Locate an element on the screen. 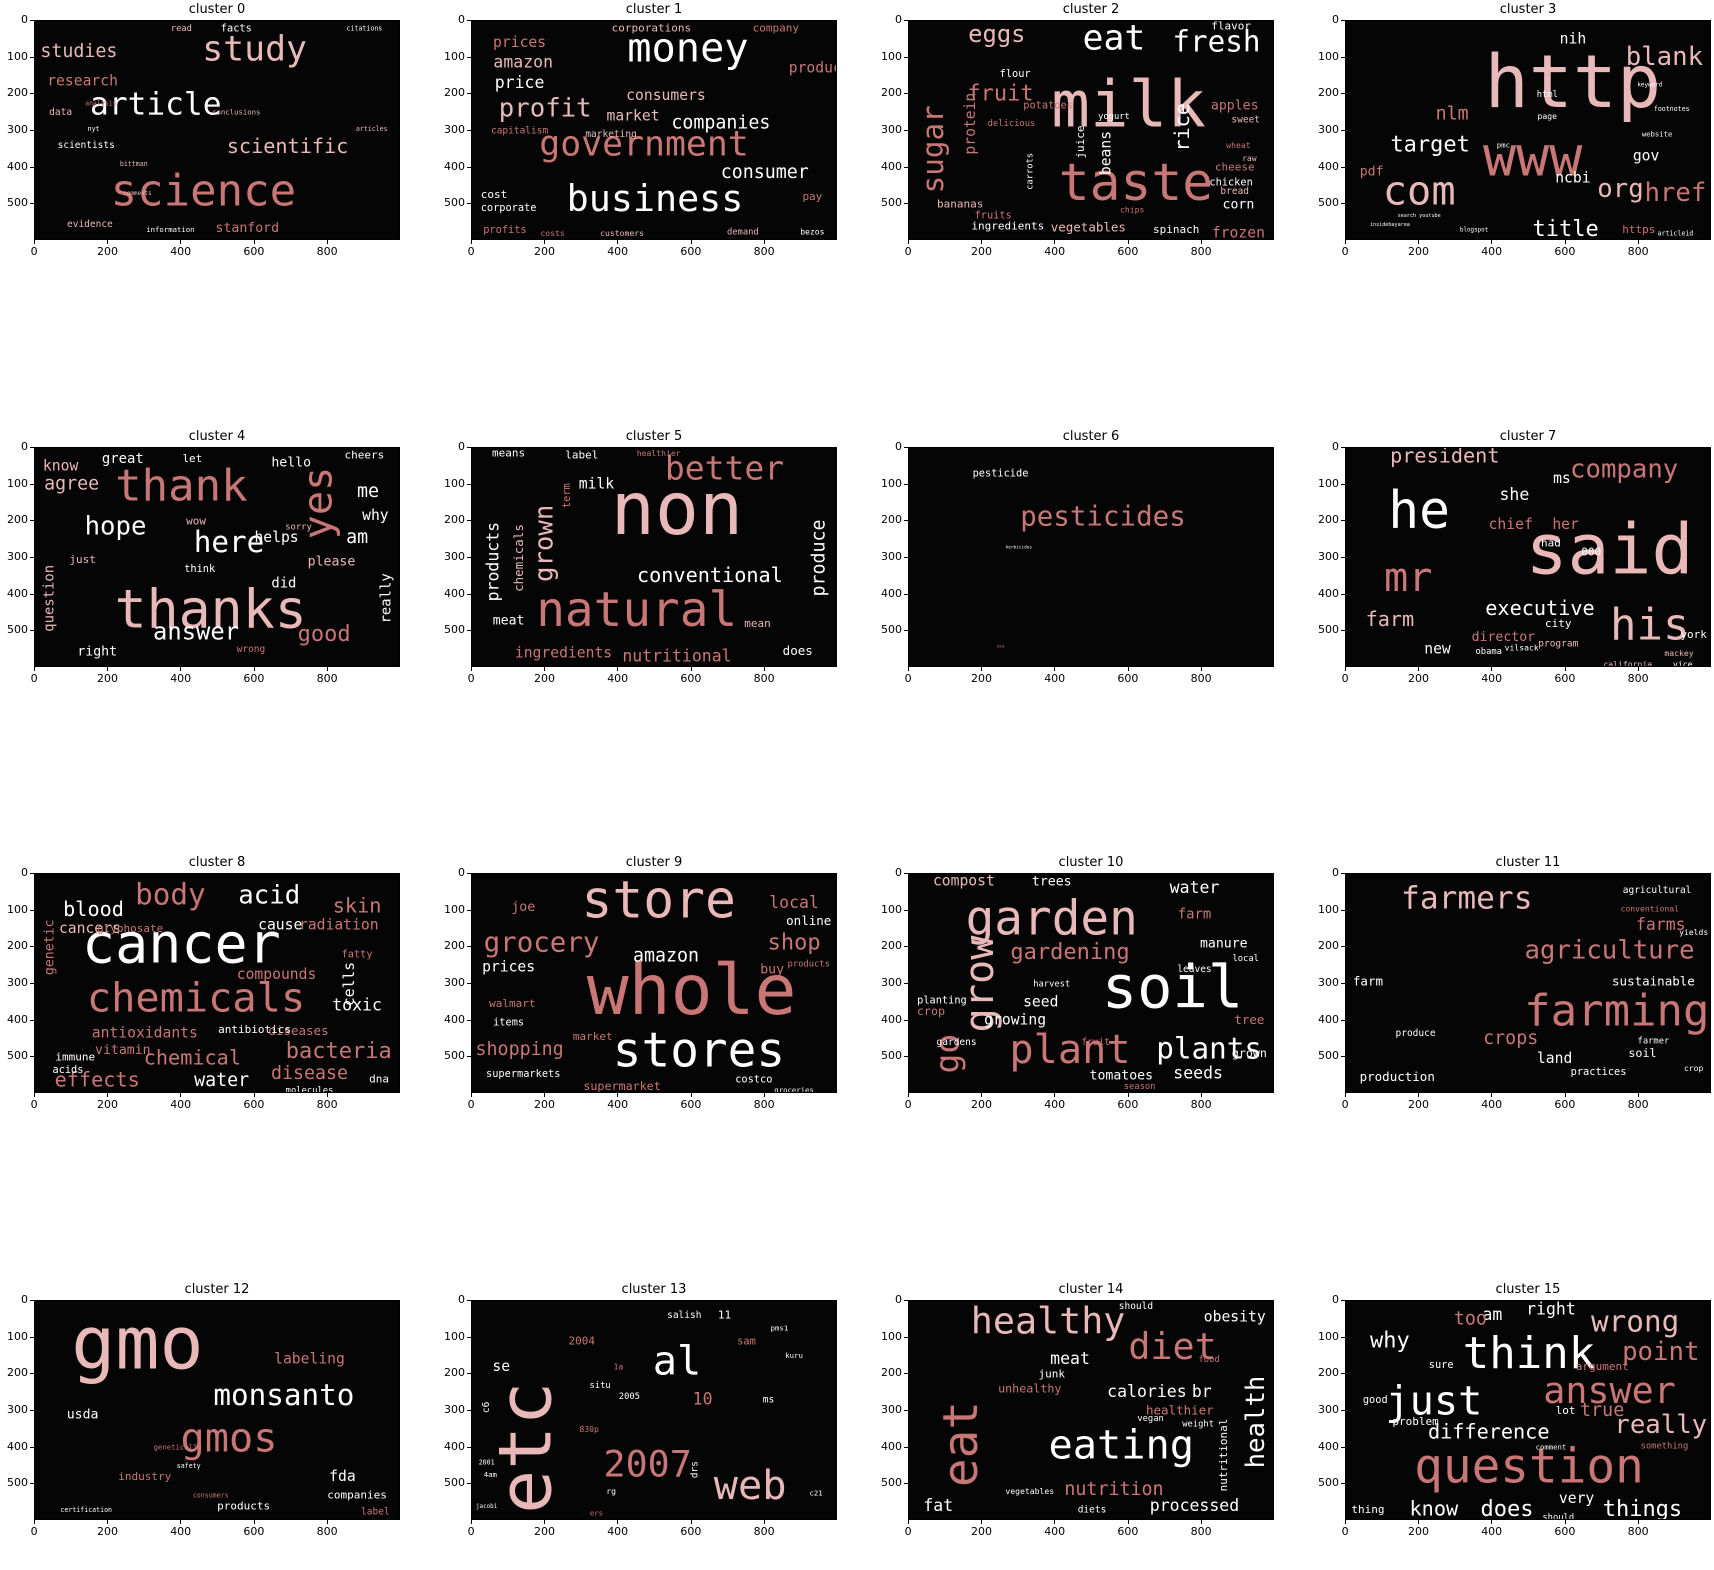 Image resolution: width=1714 pixels, height=1570 pixels. panel-title: cluster 15 is located at coordinates (1528, 1289).